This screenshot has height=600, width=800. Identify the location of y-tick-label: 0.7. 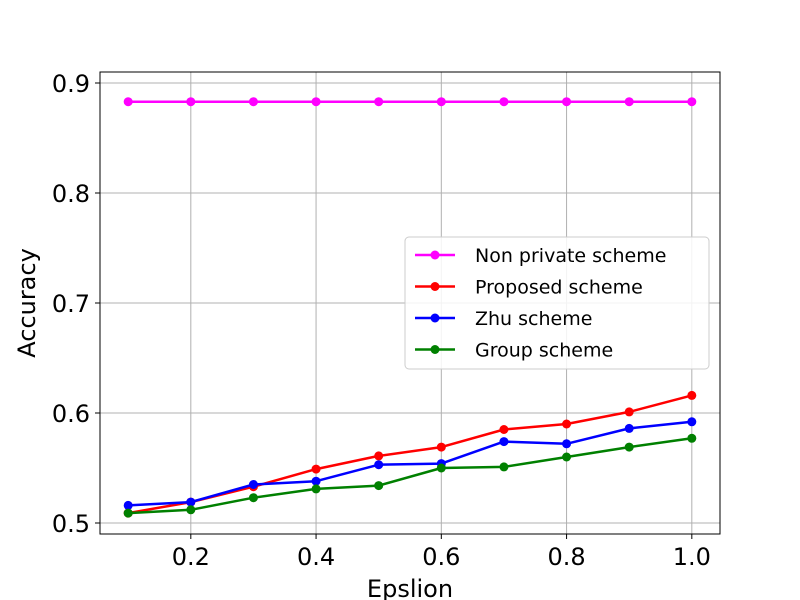
(71, 304).